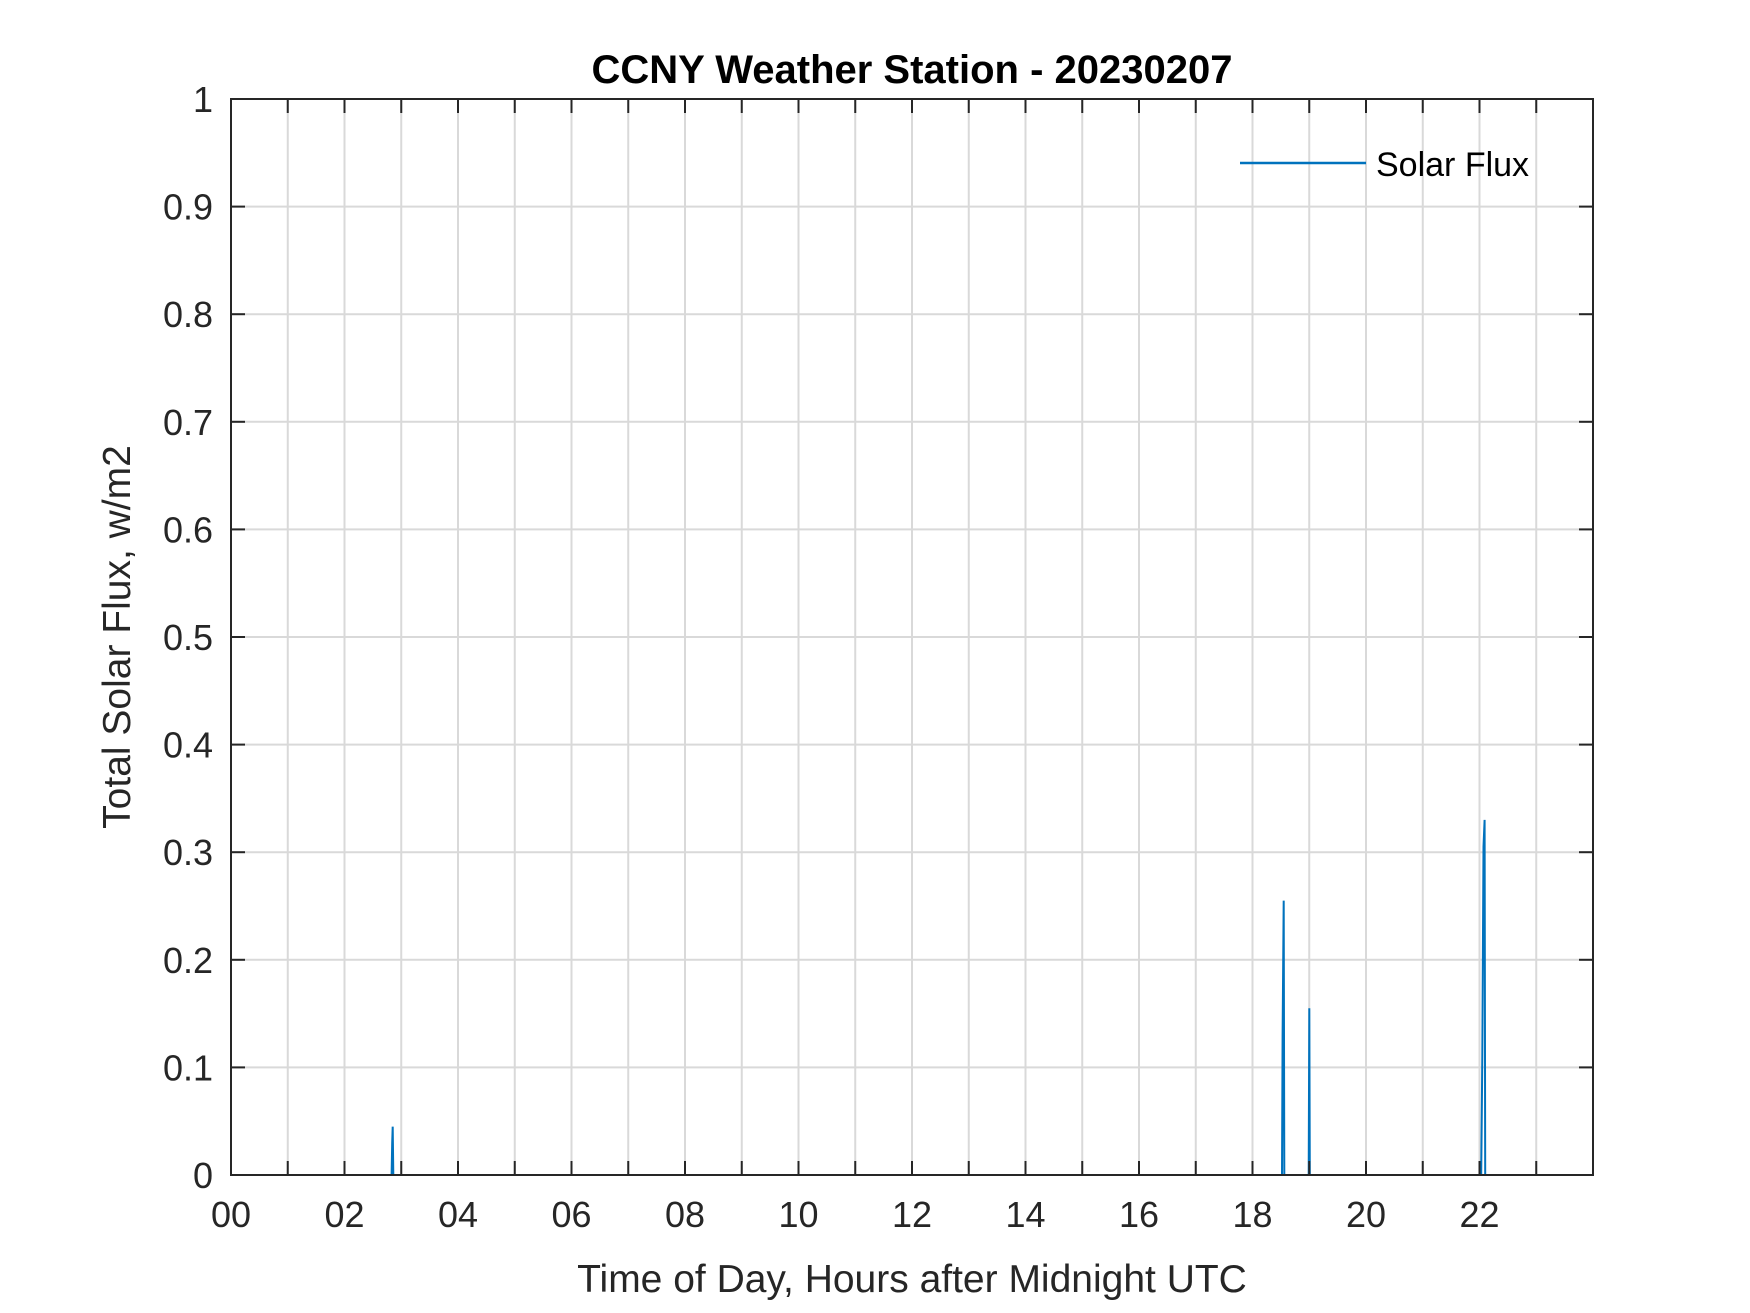 The image size is (1750, 1313). Describe the element at coordinates (188, 960) in the screenshot. I see `y-tick-label: 0.2` at that location.